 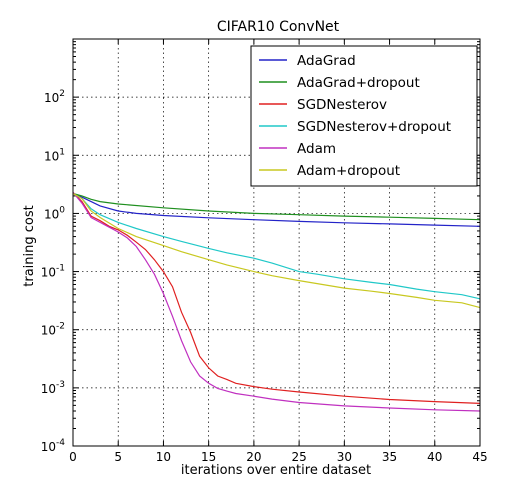 What do you see at coordinates (374, 127) in the screenshot?
I see `legend-label: SGDNesterov+dropout` at bounding box center [374, 127].